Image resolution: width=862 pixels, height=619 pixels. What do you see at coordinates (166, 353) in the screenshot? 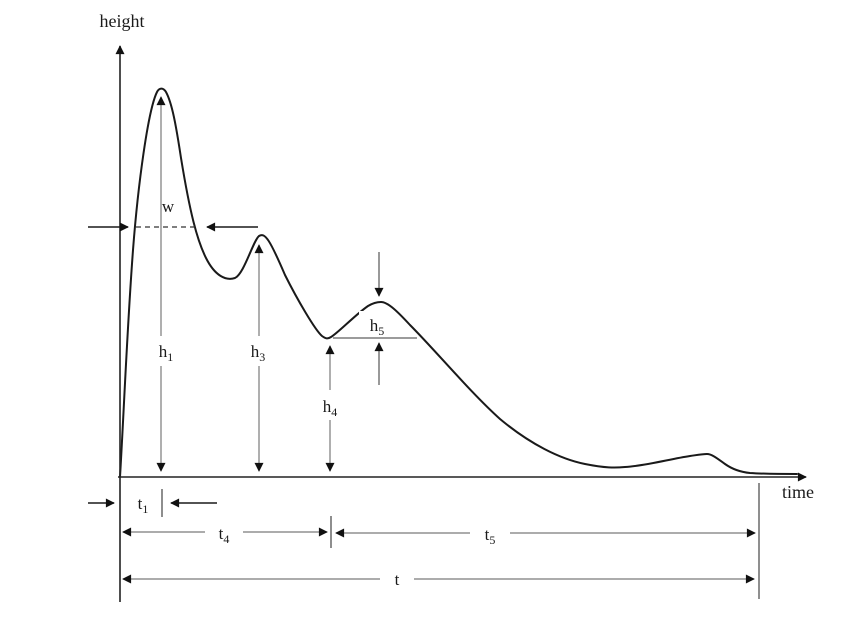
I see `h1-label: h1` at bounding box center [166, 353].